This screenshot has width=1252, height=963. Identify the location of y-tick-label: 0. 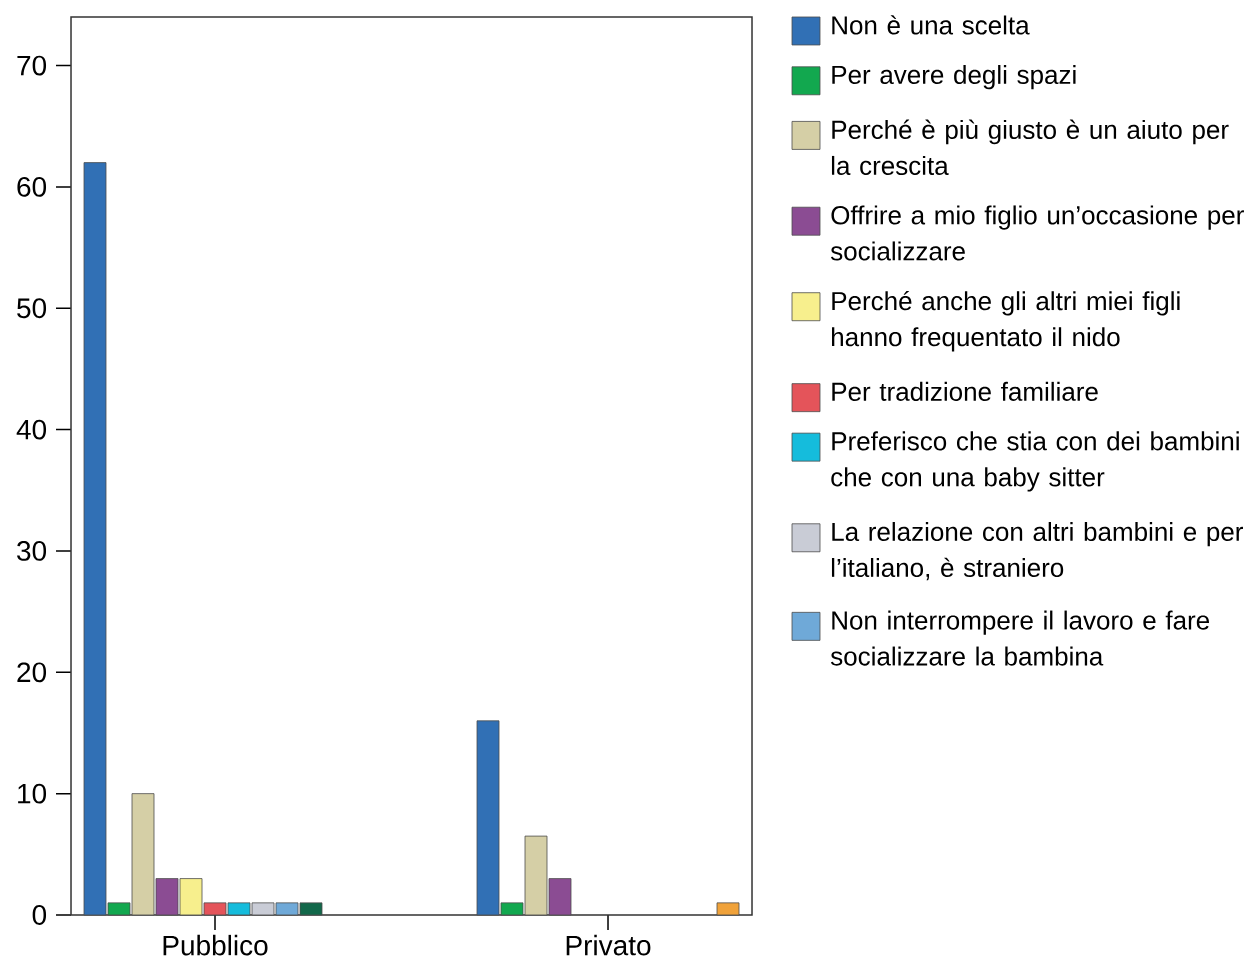
(39, 915).